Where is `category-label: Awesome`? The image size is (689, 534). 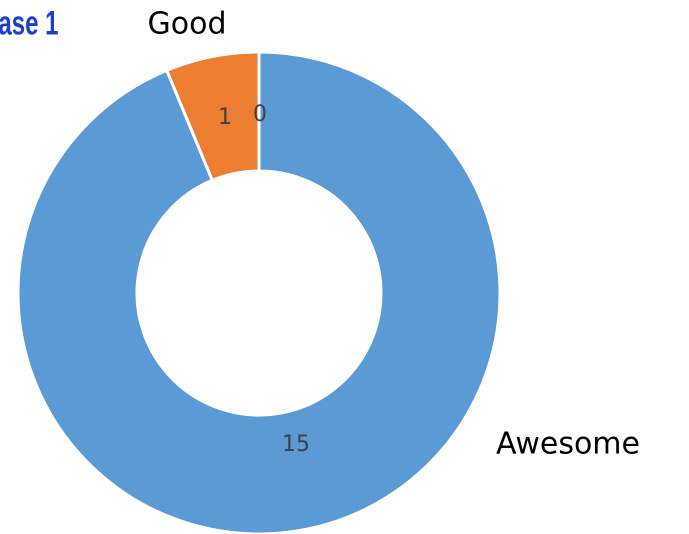 category-label: Awesome is located at coordinates (568, 444).